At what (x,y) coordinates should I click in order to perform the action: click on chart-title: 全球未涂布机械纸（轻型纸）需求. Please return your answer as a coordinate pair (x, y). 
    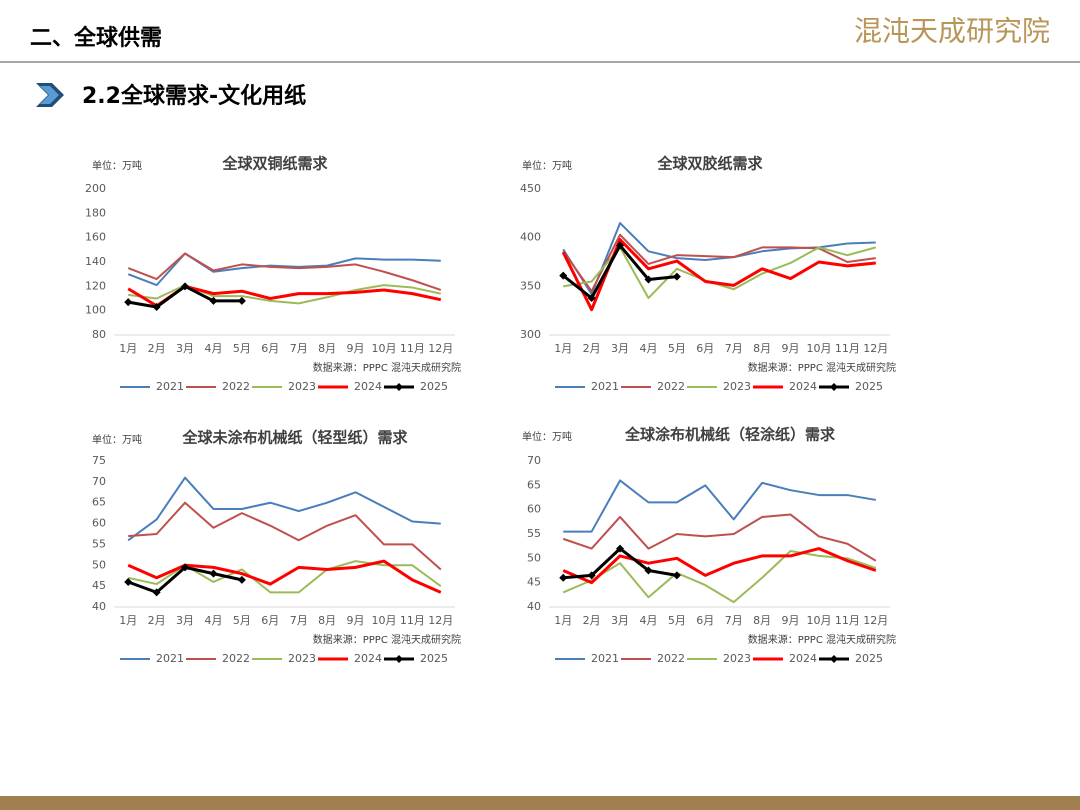
    Looking at the image, I should click on (294, 438).